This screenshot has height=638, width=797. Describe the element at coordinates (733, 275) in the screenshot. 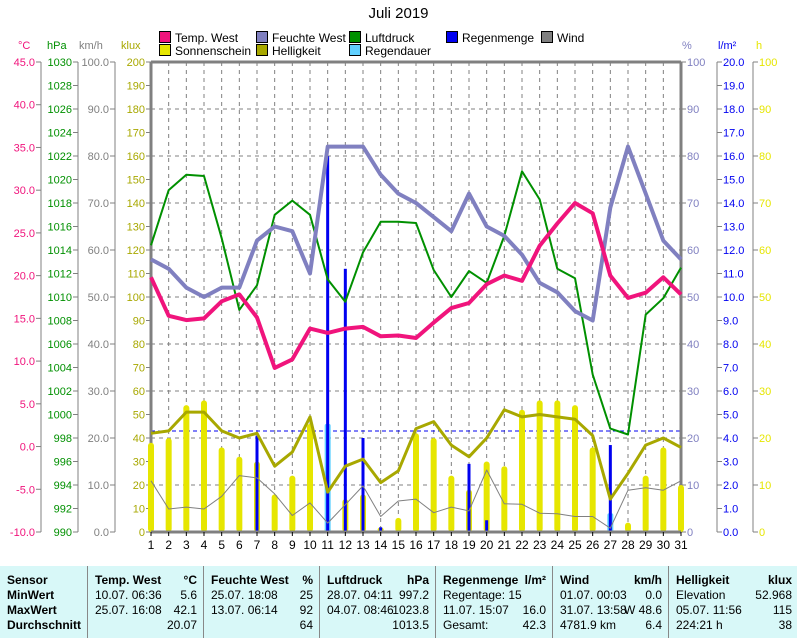

I see `axis-tick-label-rain: 11.0` at that location.